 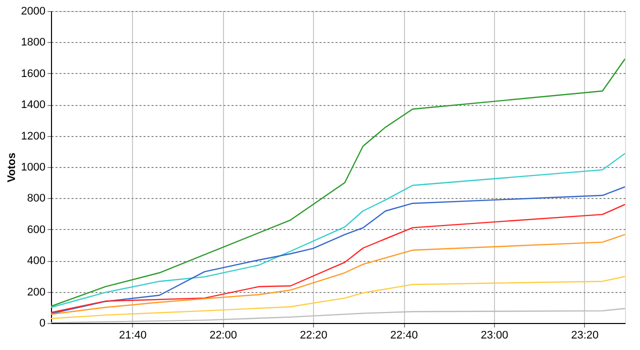 What do you see at coordinates (33, 74) in the screenshot?
I see `y-tick-label: 1600` at bounding box center [33, 74].